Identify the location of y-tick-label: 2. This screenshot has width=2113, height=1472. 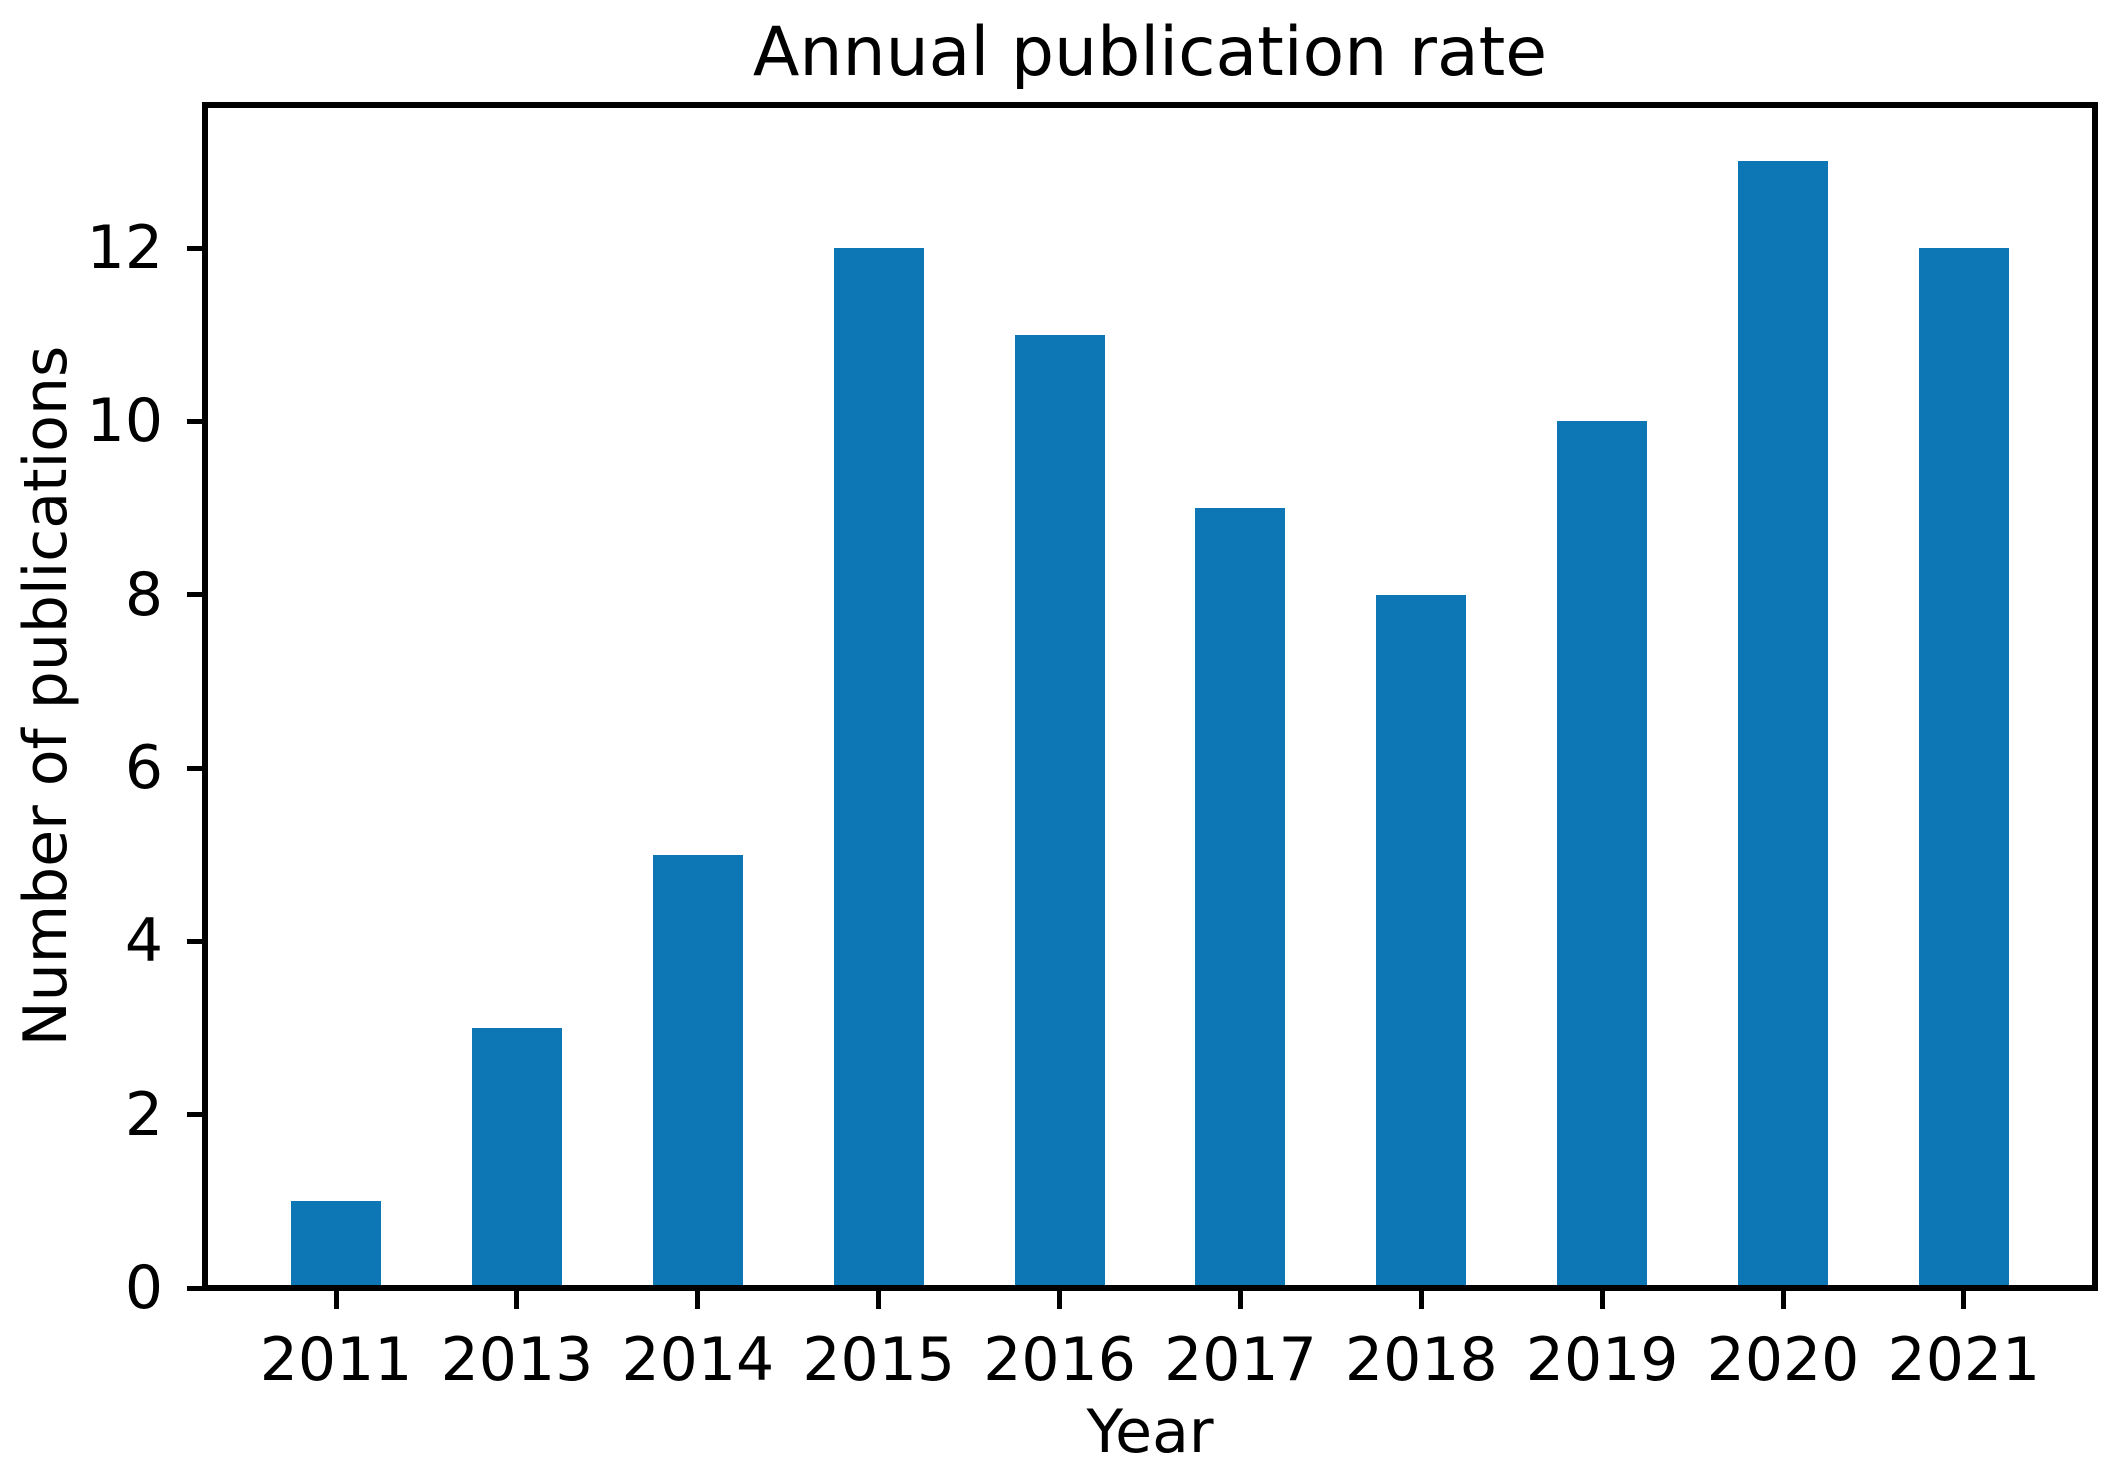
(143, 1114).